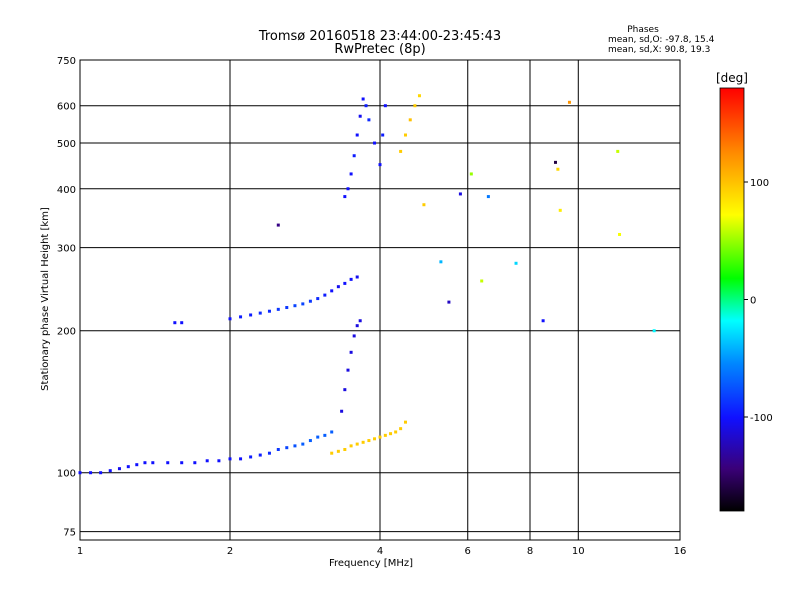  I want to click on y-tick-label: 100, so click(66, 474).